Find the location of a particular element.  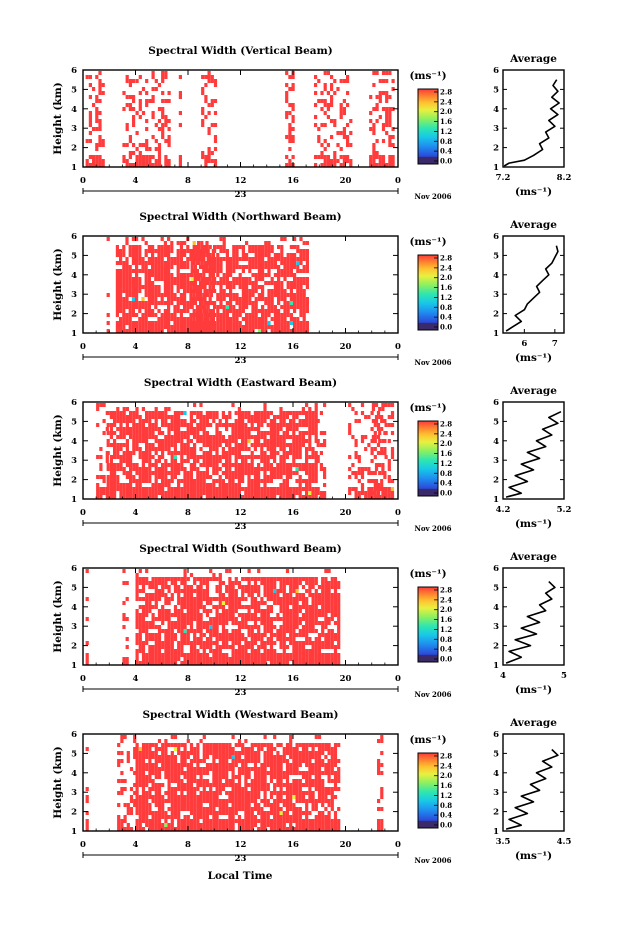

average-profile-line is located at coordinates (531, 123).